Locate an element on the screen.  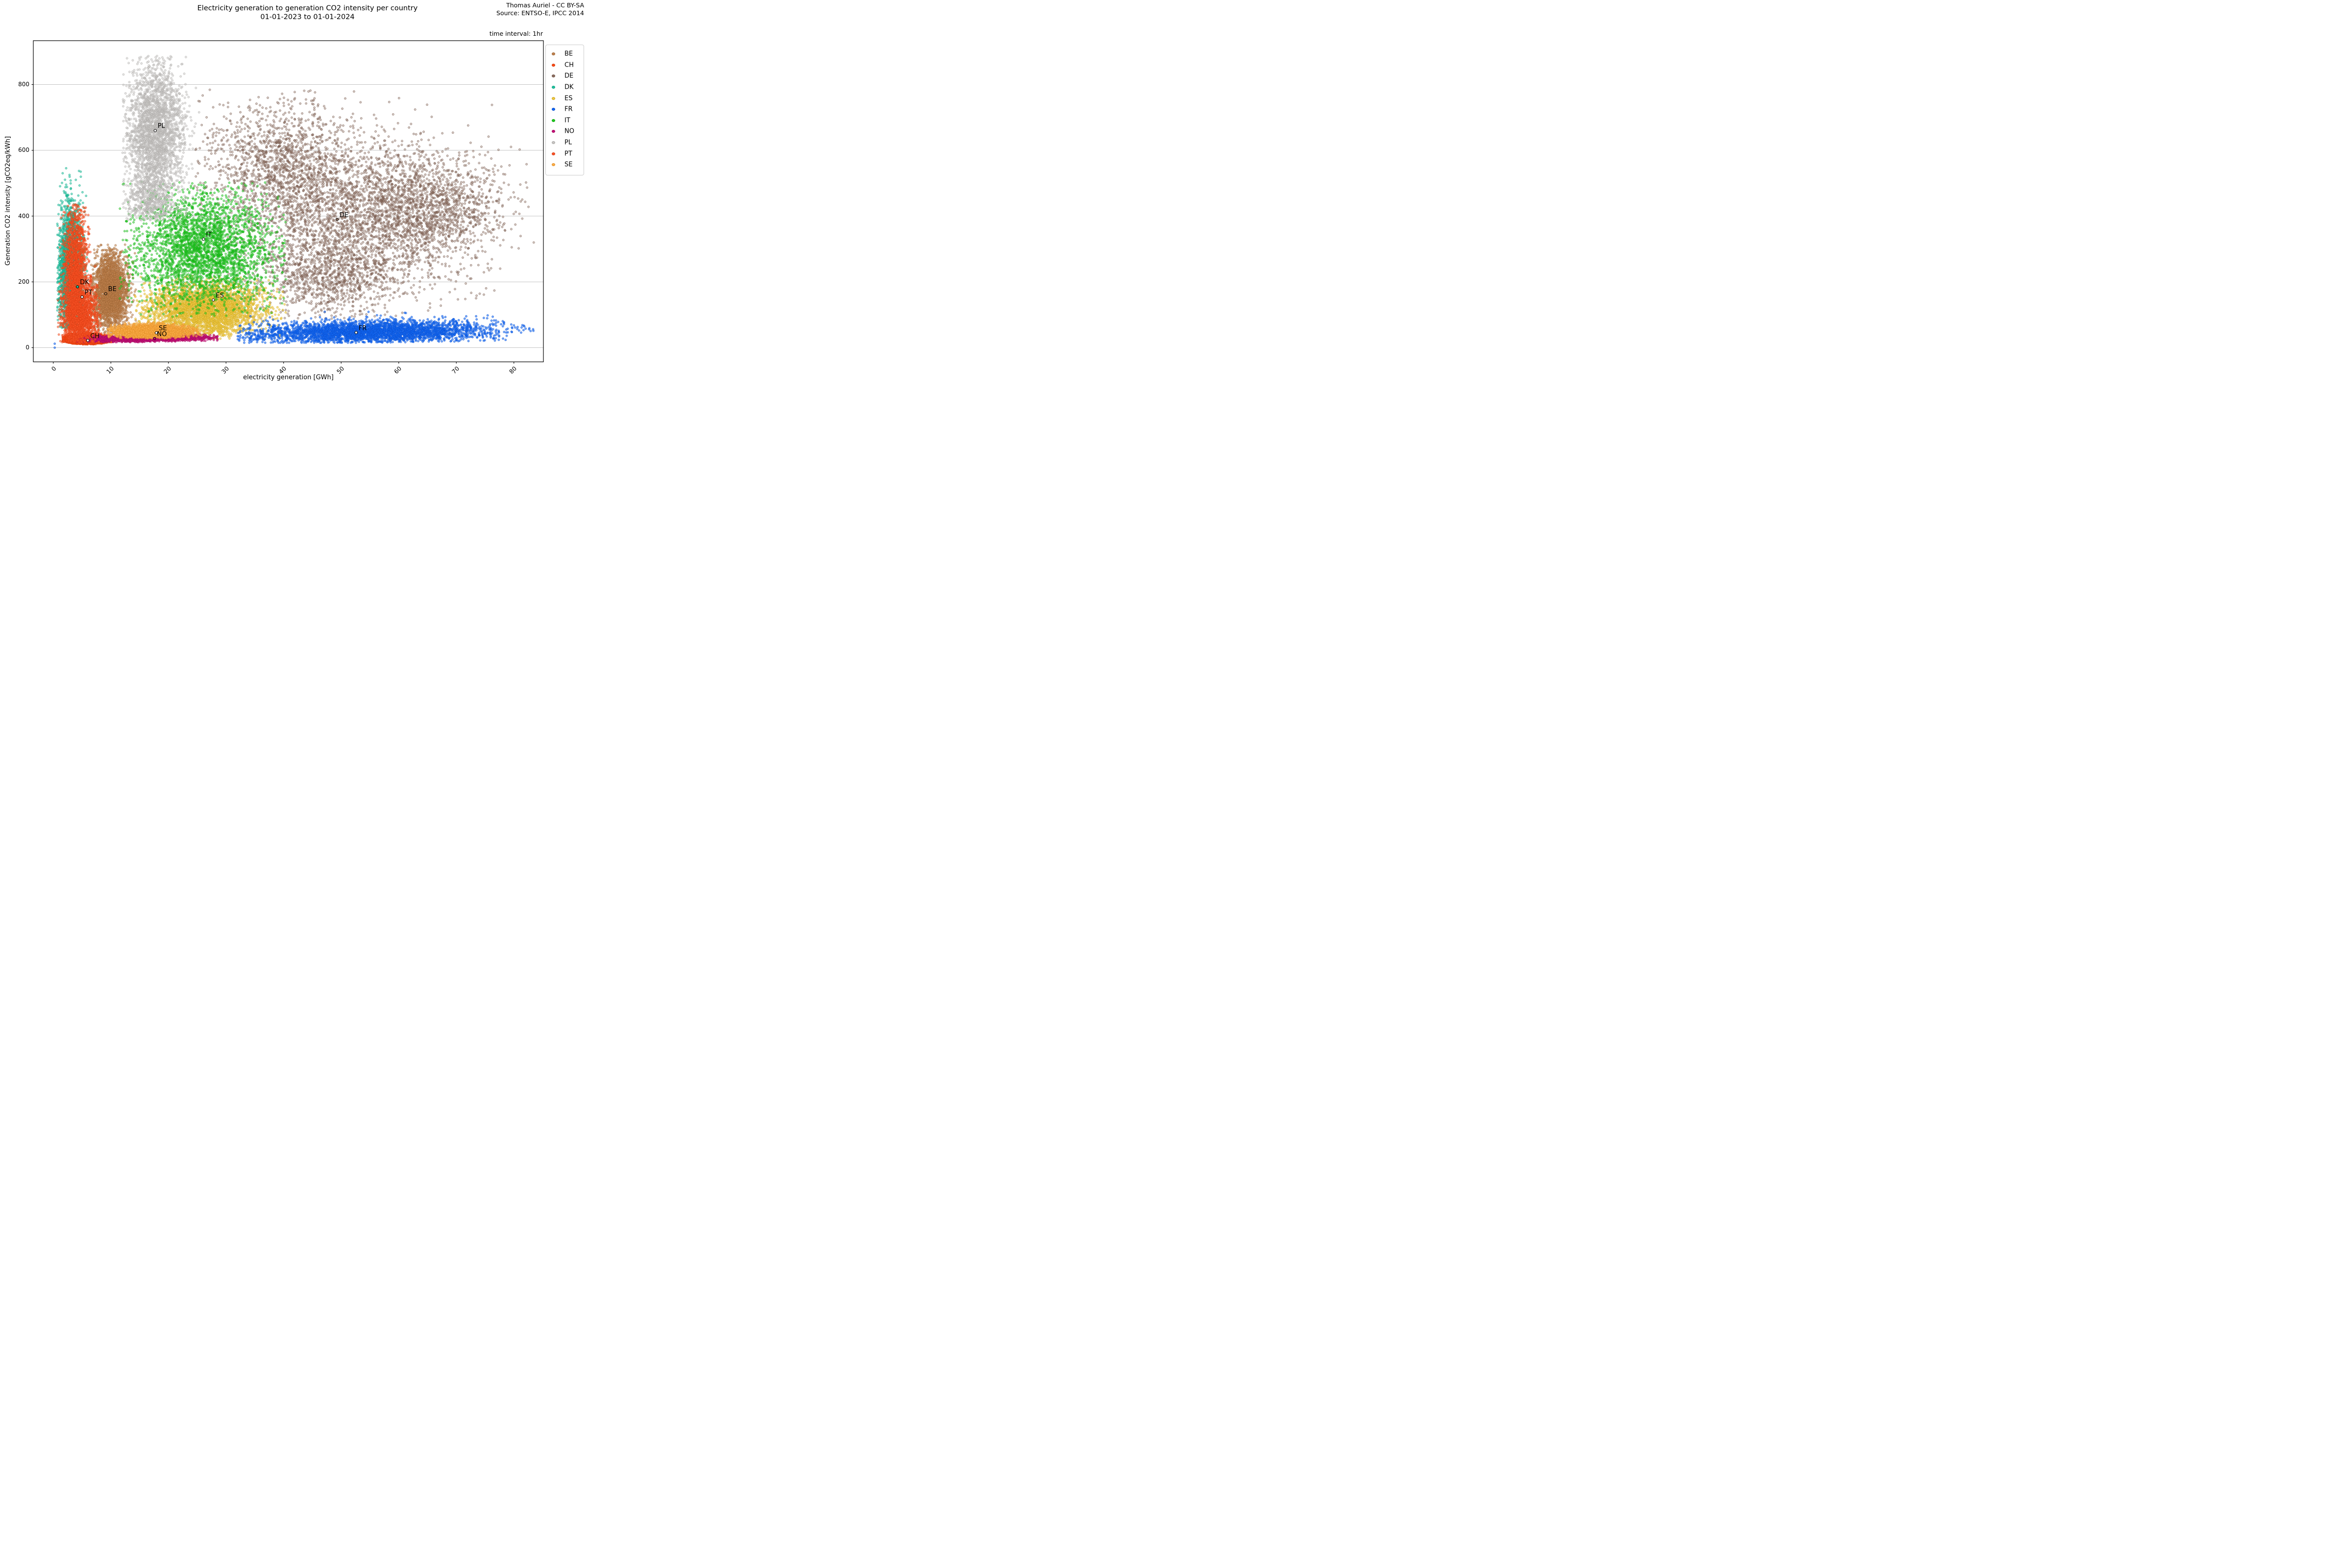
legend-item-PL: PL is located at coordinates (565, 142).